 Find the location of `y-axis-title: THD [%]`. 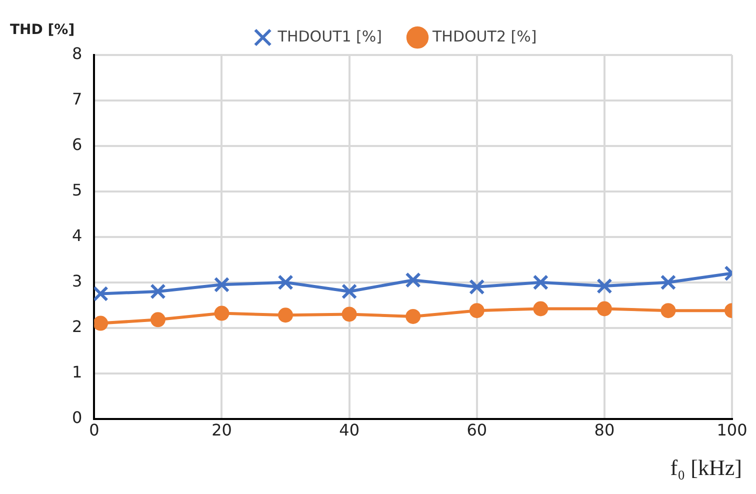

y-axis-title: THD [%] is located at coordinates (42, 30).